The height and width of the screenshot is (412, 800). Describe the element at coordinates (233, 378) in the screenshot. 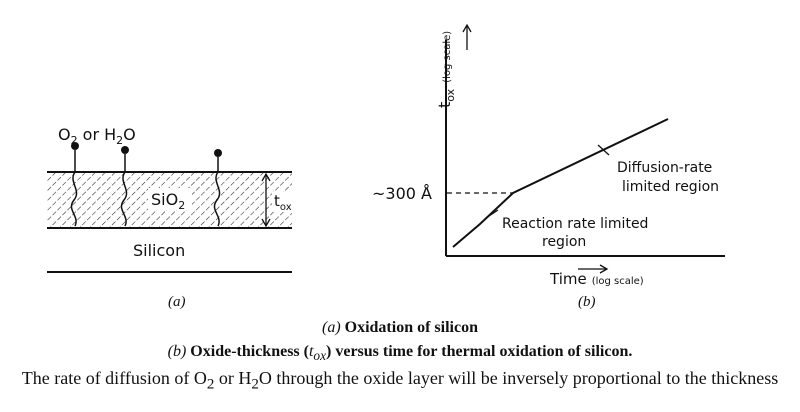

I see `body-text-part2: or H` at that location.